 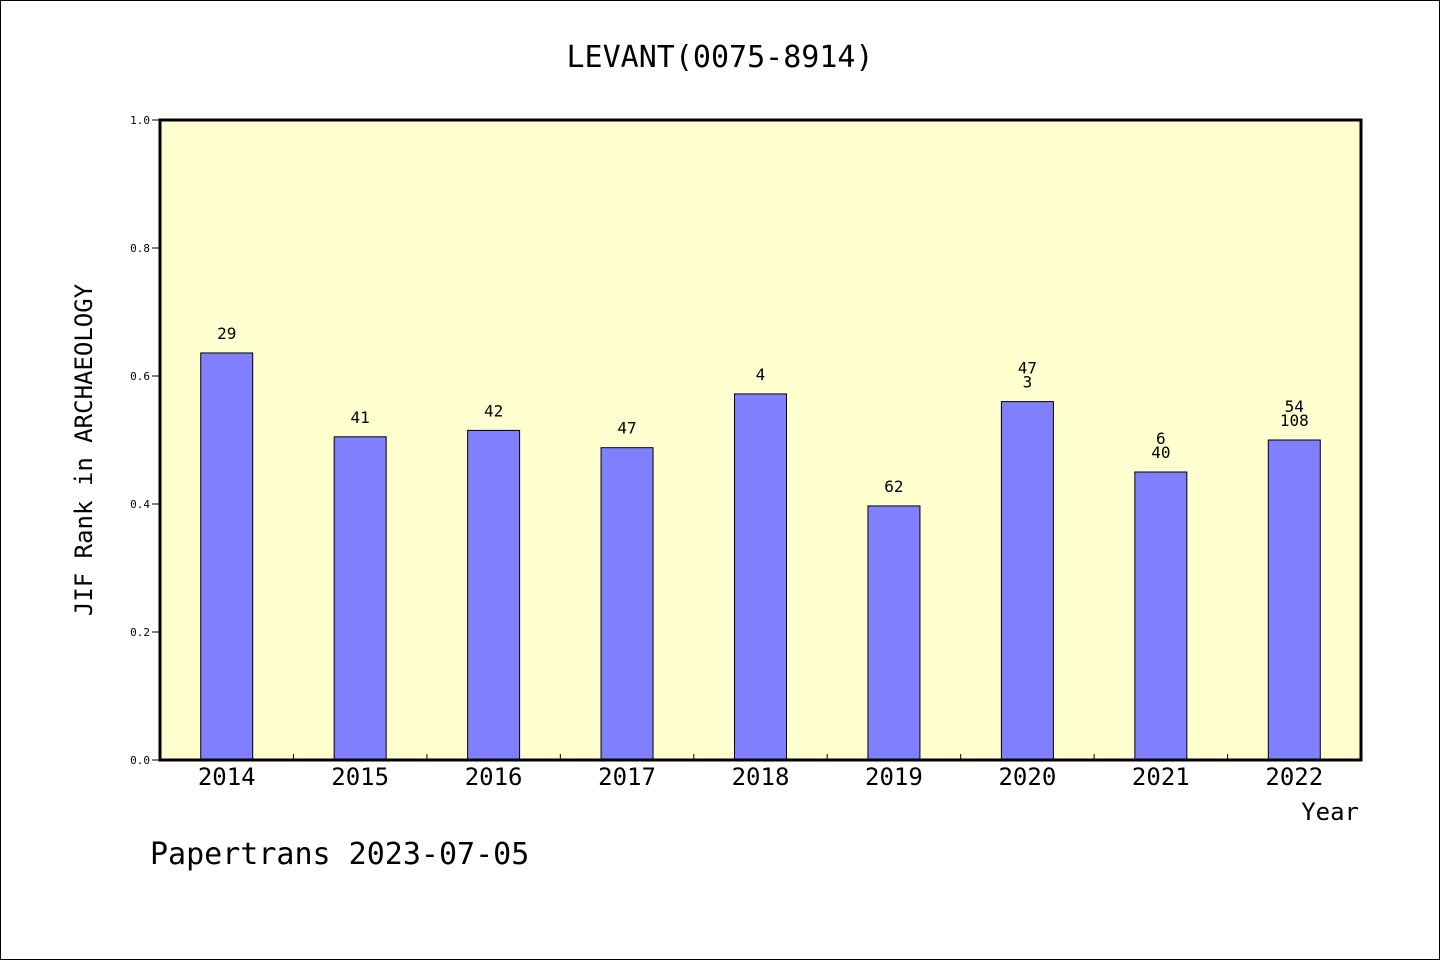 I want to click on x-tick-label: 2020, so click(x=1027, y=777).